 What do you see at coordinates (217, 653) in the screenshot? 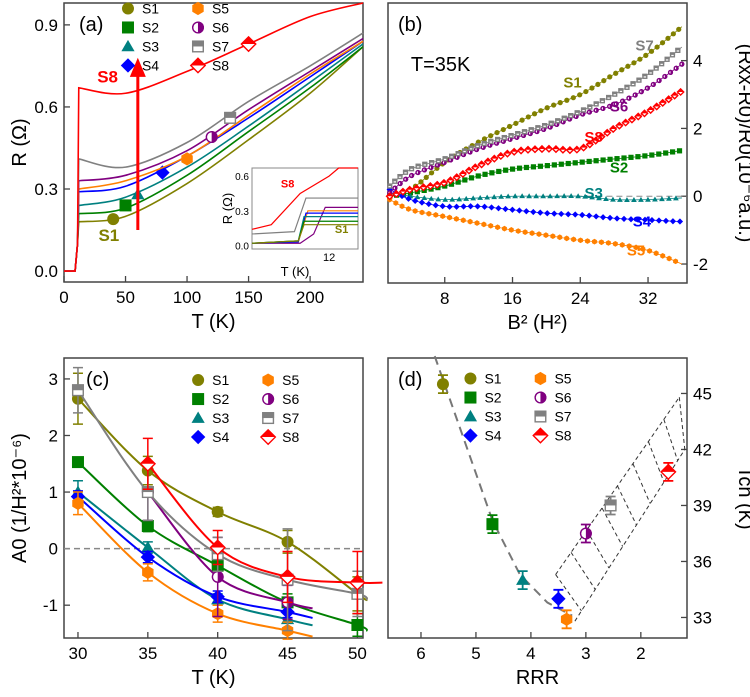
I see `x-tick-label: 40` at bounding box center [217, 653].